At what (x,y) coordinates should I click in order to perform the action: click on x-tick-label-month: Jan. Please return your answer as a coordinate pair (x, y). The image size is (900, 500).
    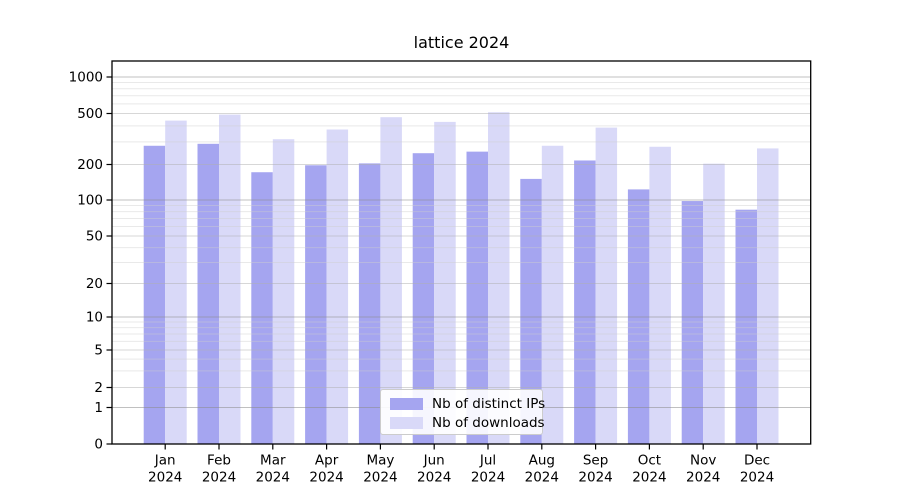
    Looking at the image, I should click on (165, 461).